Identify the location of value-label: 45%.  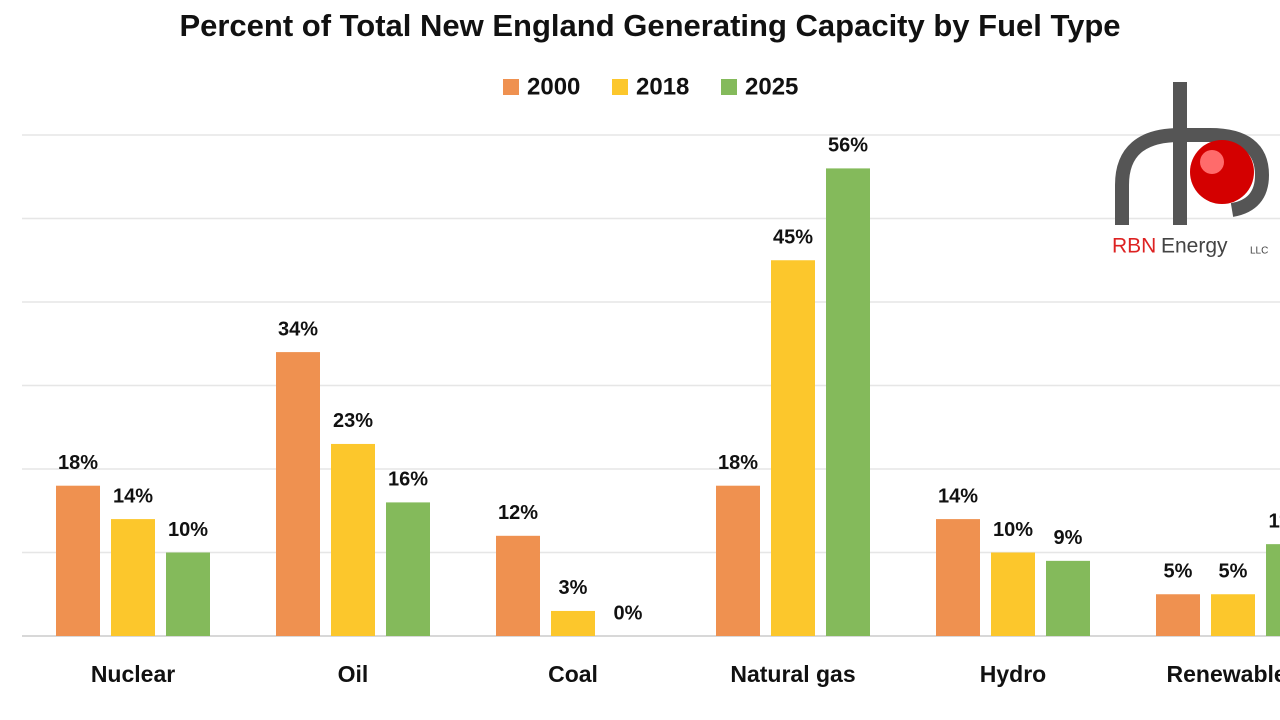
(793, 238).